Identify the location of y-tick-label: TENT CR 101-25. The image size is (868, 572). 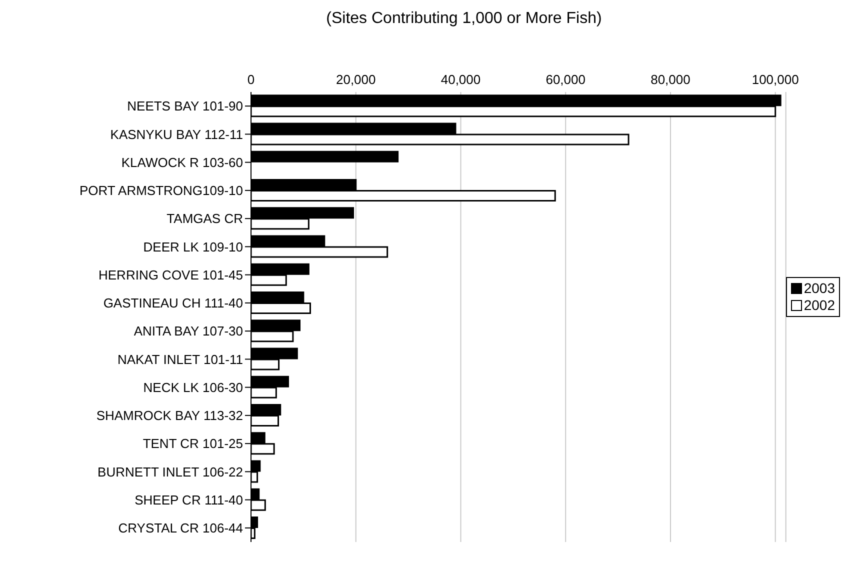
(192, 444).